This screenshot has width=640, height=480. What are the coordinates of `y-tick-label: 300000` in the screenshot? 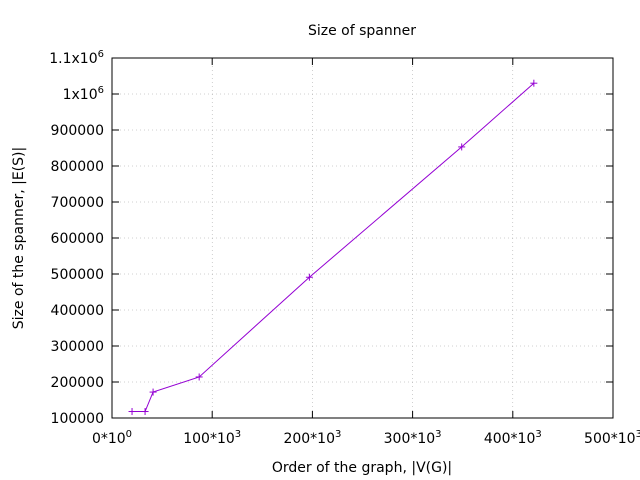 It's located at (77, 347).